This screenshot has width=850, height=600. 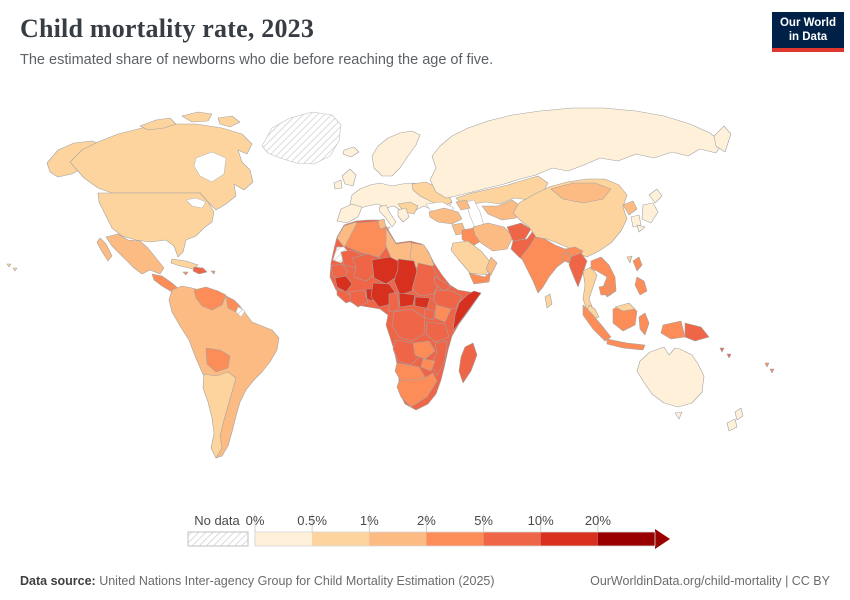 I want to click on region-taiwan, so click(x=629, y=259).